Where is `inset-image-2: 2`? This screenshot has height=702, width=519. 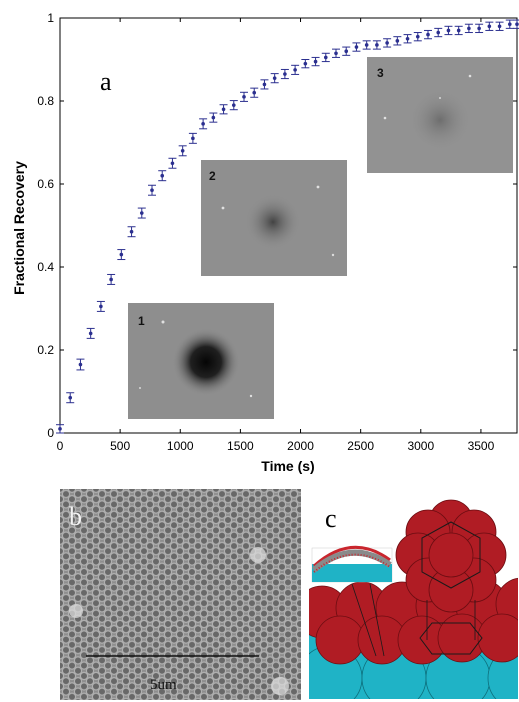
inset-image-2: 2 is located at coordinates (274, 218).